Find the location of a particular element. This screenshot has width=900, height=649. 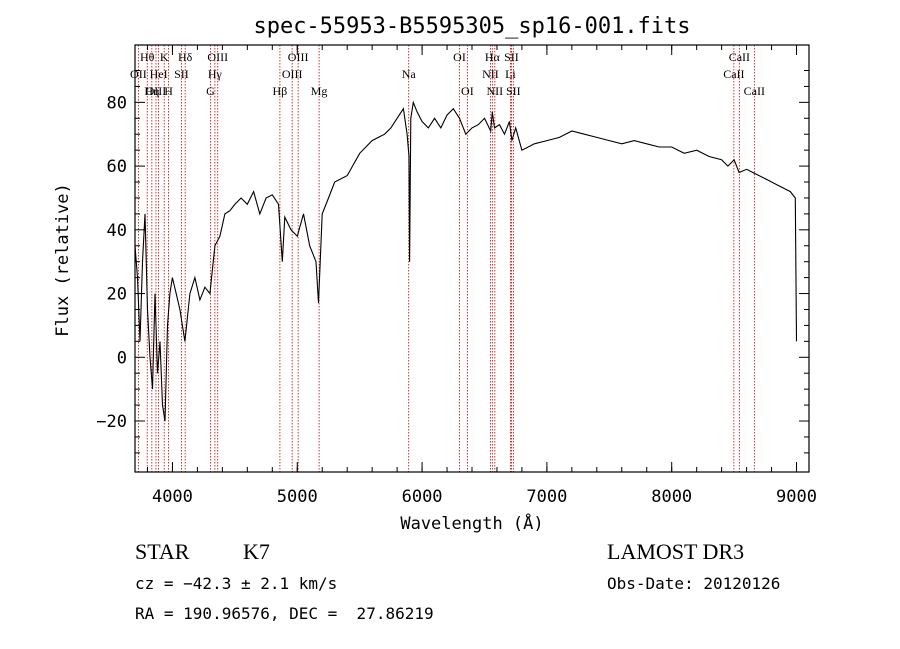

spectral-subclass: K7 is located at coordinates (256, 551).